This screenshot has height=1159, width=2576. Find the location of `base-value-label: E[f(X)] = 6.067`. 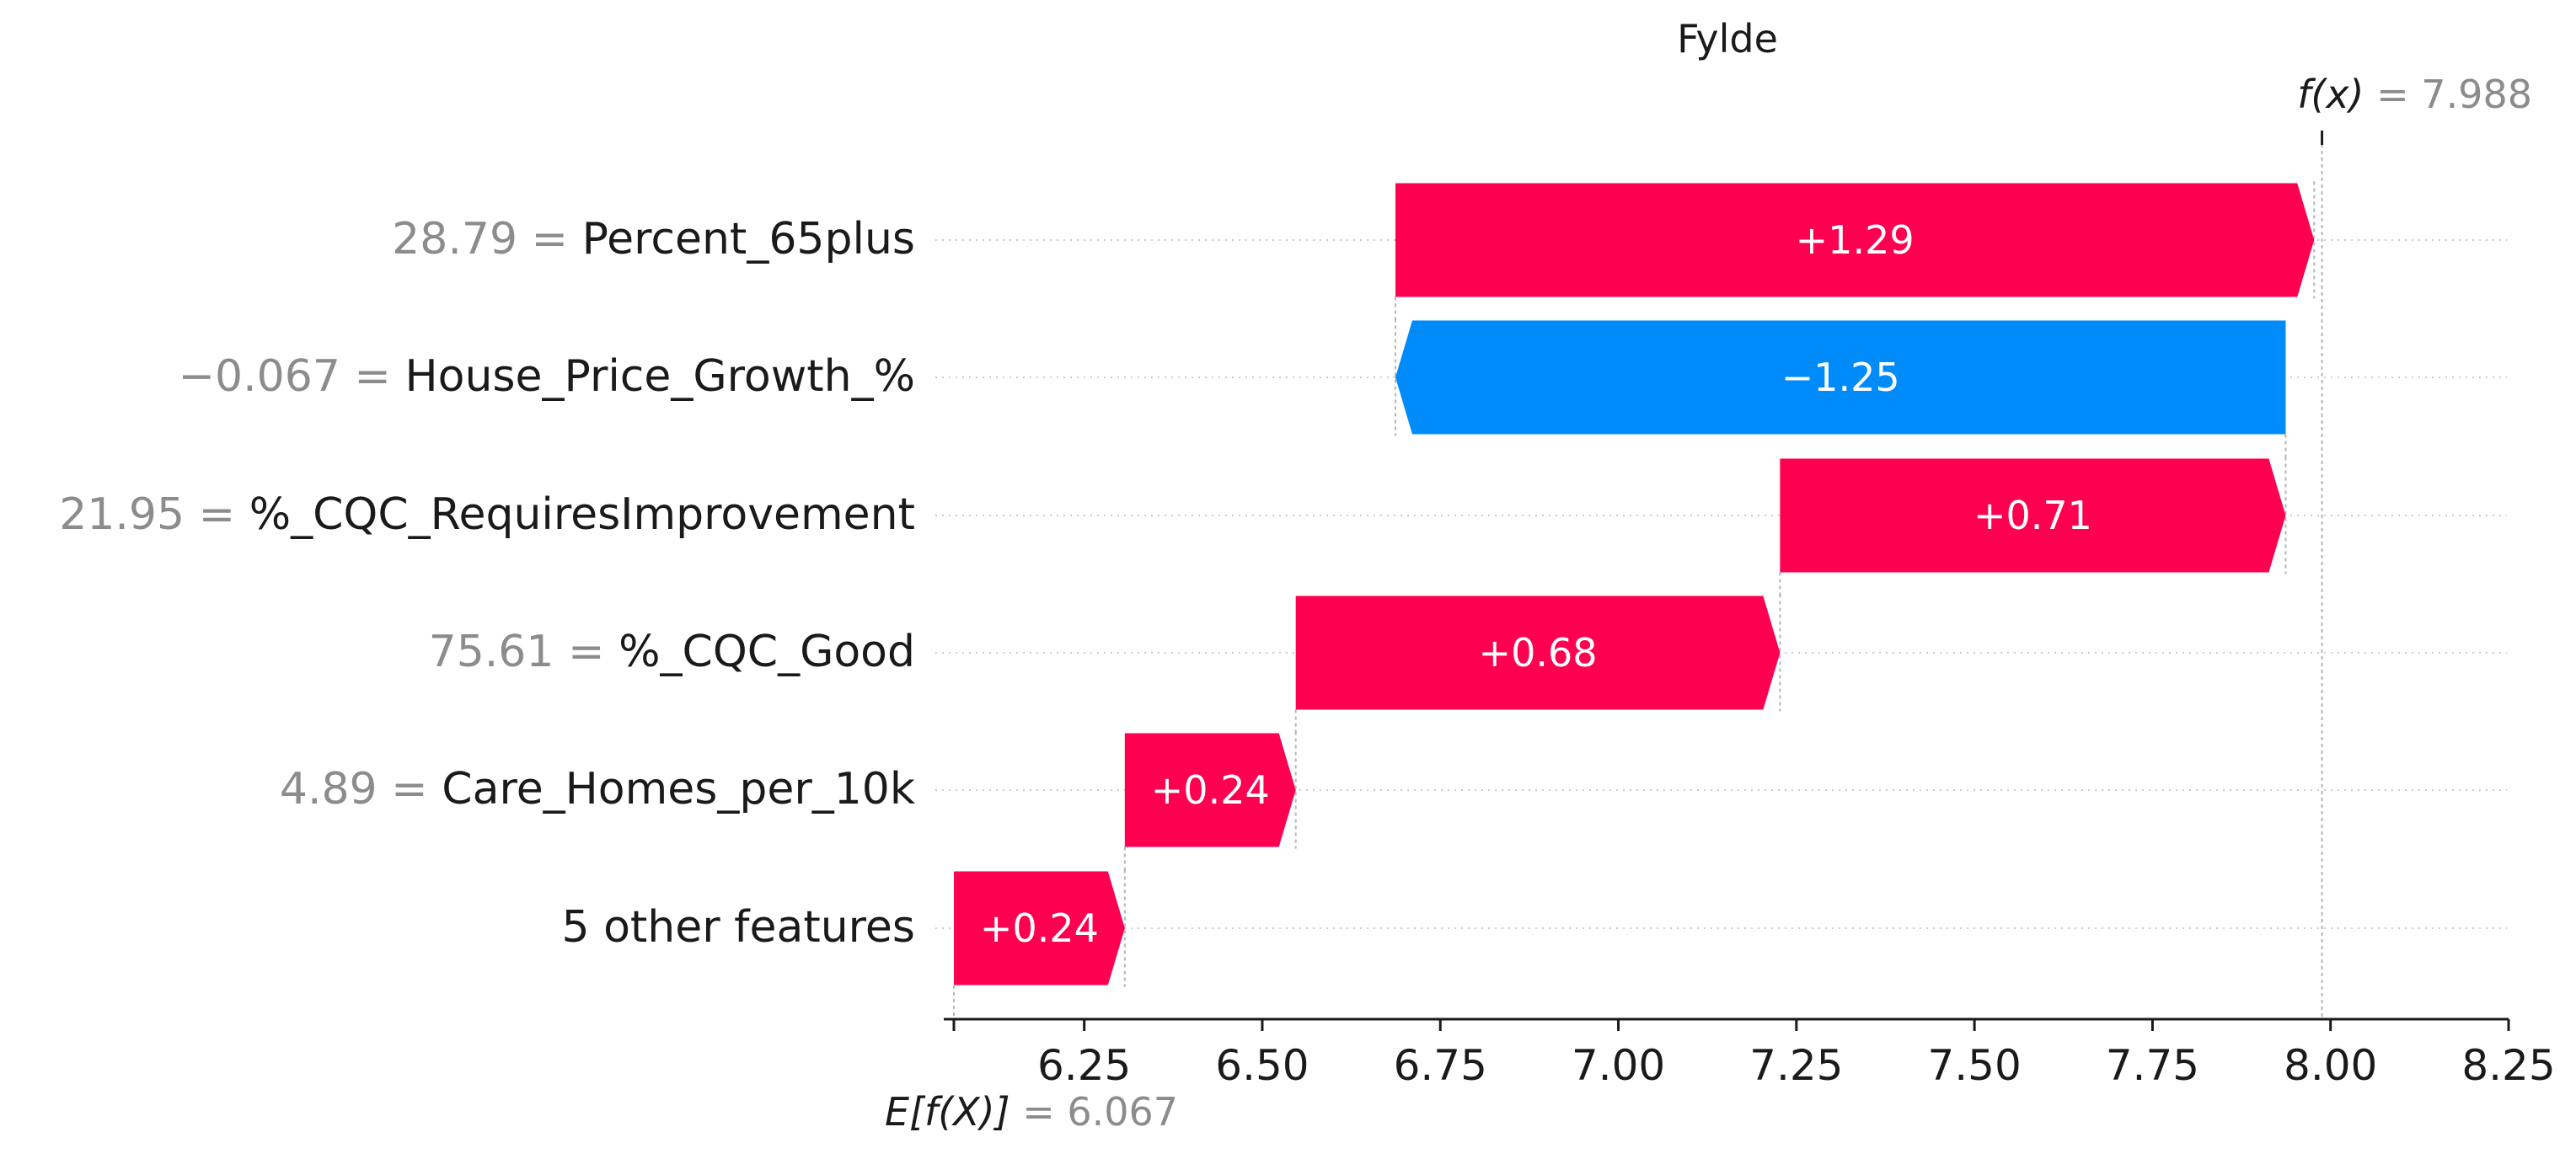

base-value-label: E[f(X)] = 6.067 is located at coordinates (1031, 1112).